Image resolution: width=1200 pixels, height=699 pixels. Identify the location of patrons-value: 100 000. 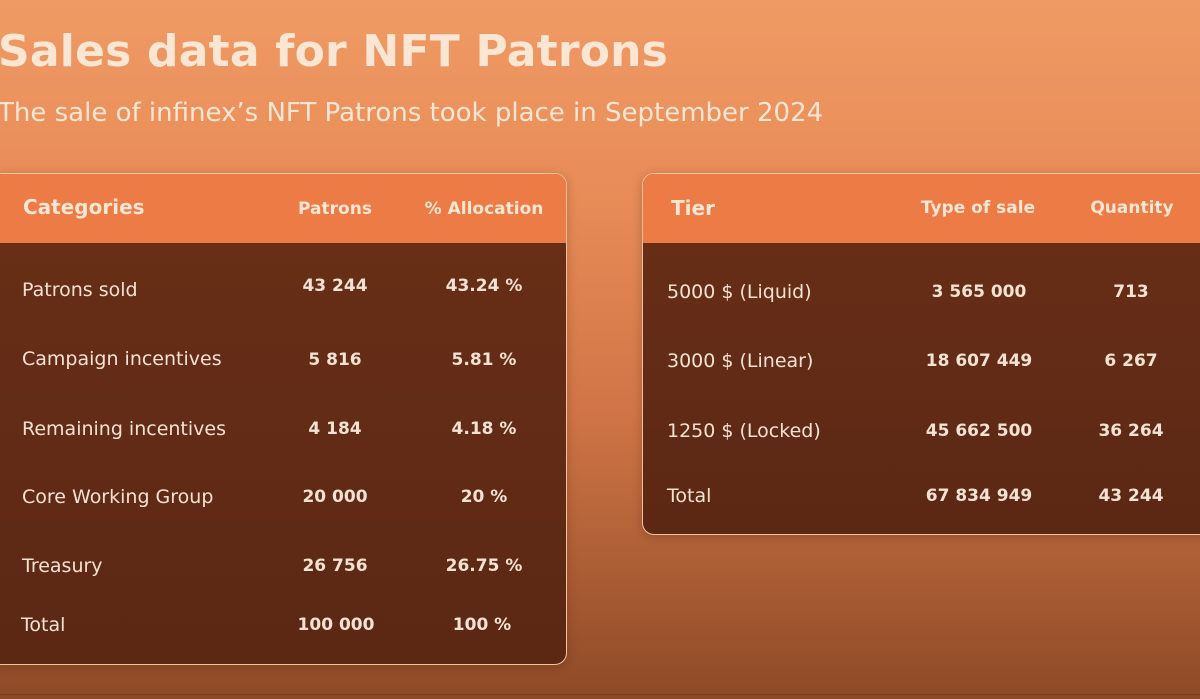
(336, 625).